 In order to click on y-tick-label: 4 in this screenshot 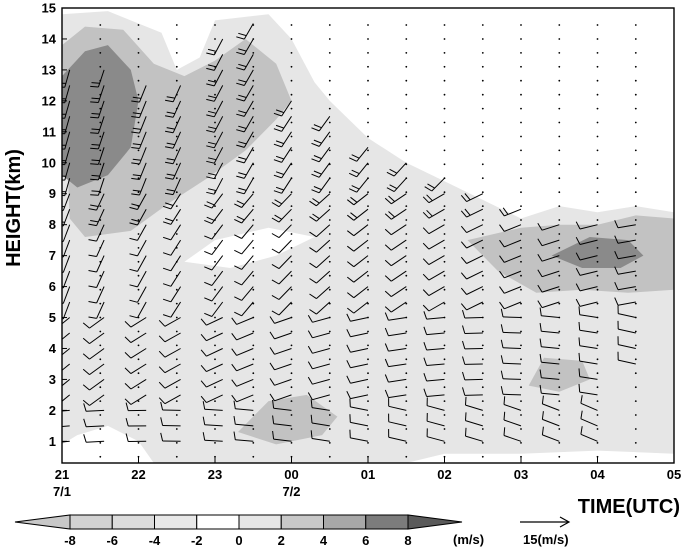, I will do `click(53, 348)`.